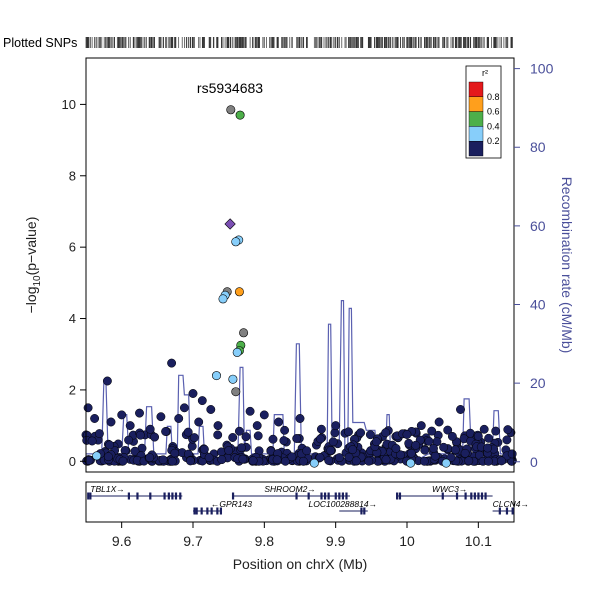 The image size is (600, 600). What do you see at coordinates (193, 541) in the screenshot?
I see `x-tick-label: 9.7` at bounding box center [193, 541].